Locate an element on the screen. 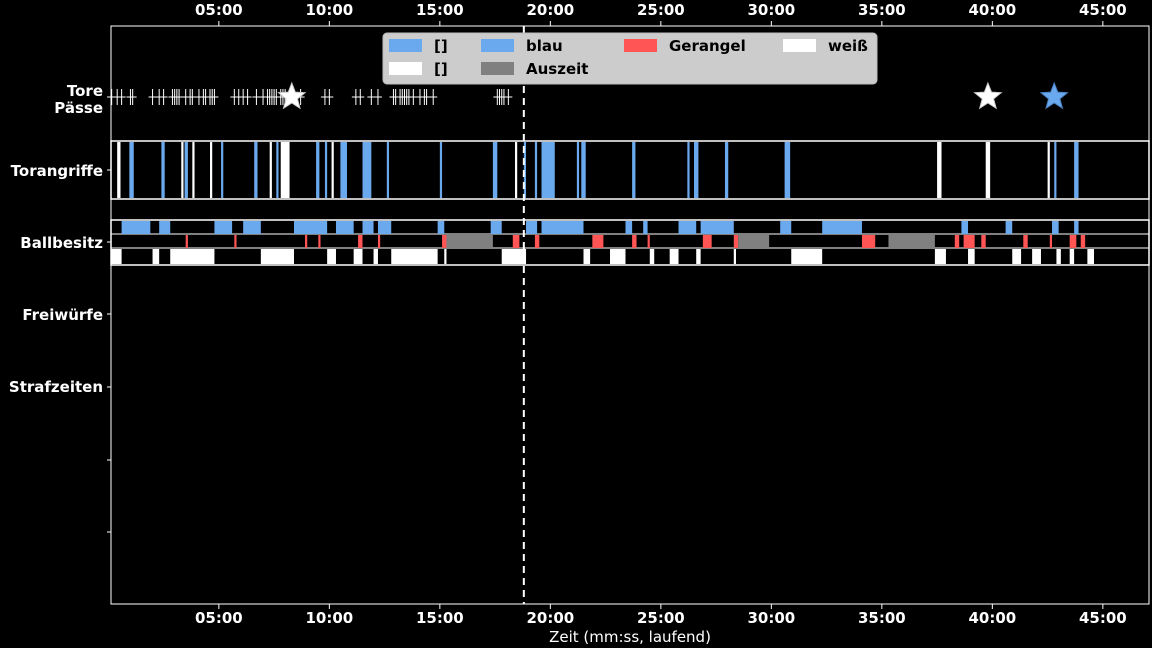 Image resolution: width=1152 pixels, height=648 pixels. x-tick-label-bottom: 40:00 is located at coordinates (992, 618).